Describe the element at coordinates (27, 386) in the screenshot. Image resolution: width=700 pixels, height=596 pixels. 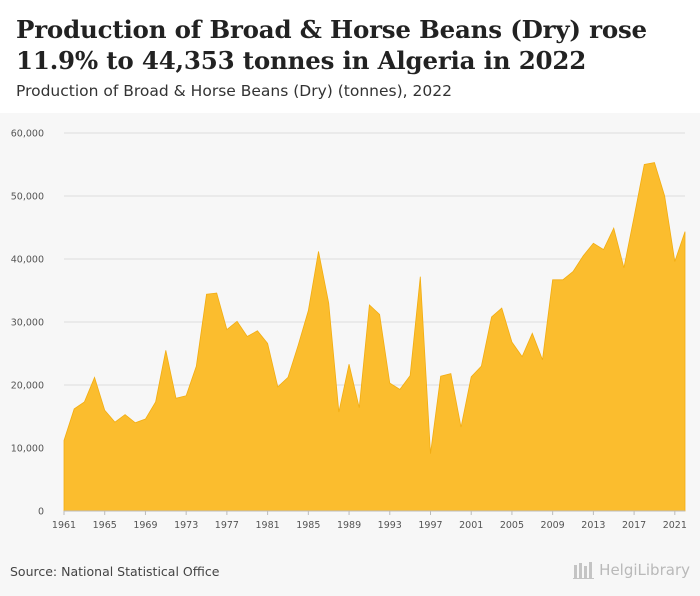
I see `y-tick-label: 20,000` at that location.